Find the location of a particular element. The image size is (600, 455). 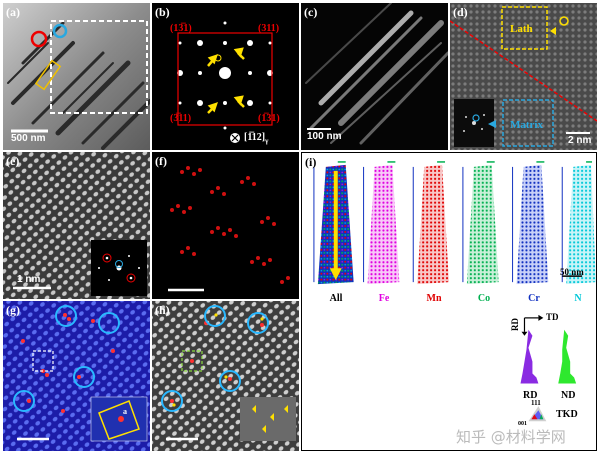

panel-c: (c) 100 nm is located at coordinates (374, 76).